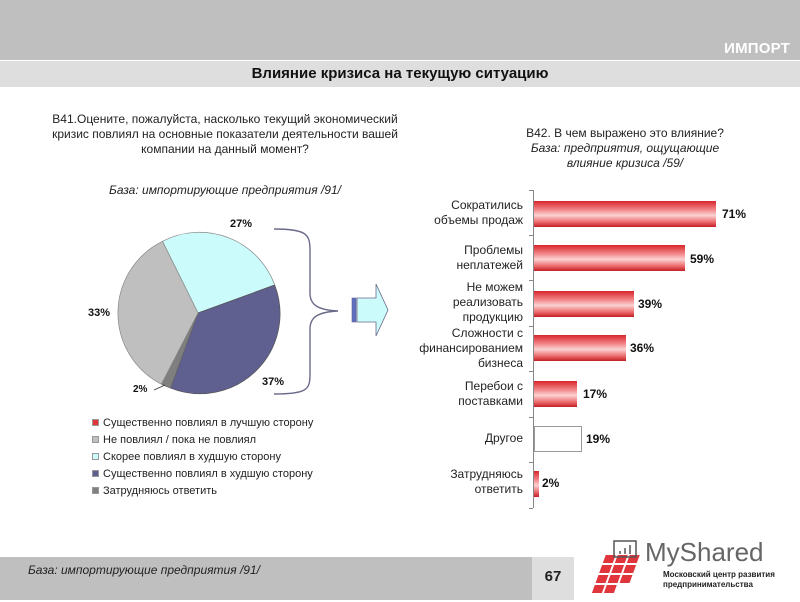 The image size is (800, 602). What do you see at coordinates (486, 481) in the screenshot?
I see `bar-category: Затрудняюсь ответить` at bounding box center [486, 481].